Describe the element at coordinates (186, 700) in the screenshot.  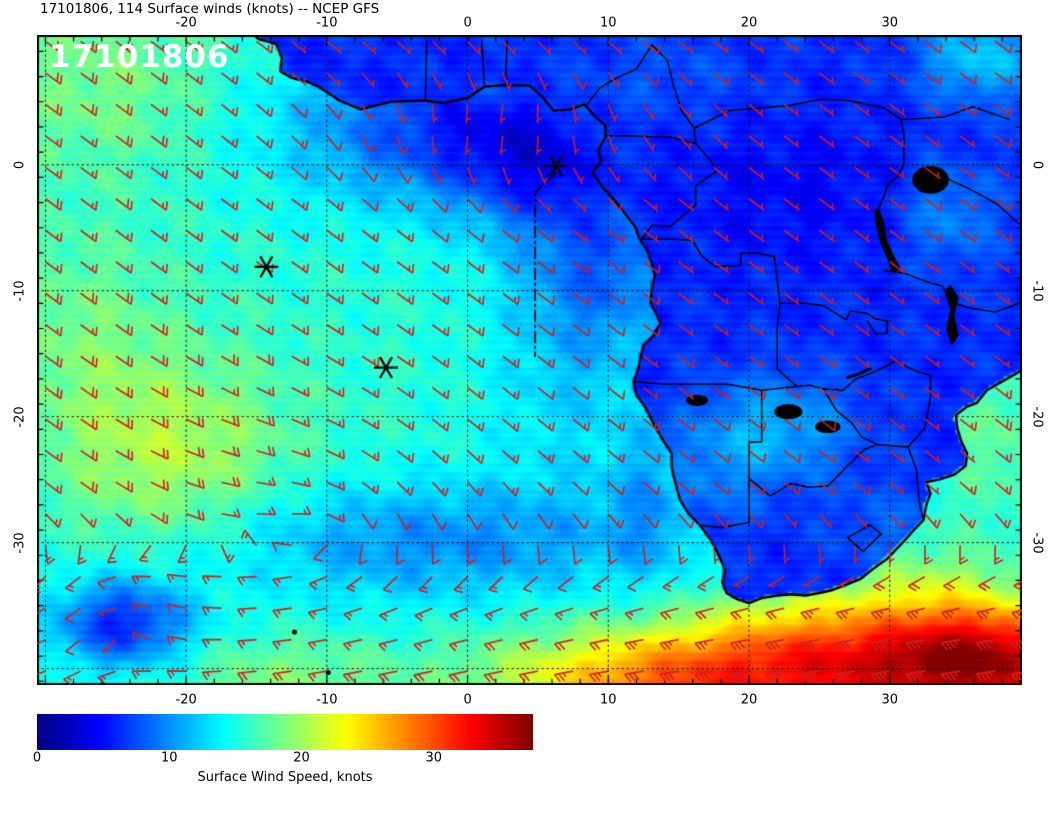
I see `lon-tick-label-bottom: -20` at that location.